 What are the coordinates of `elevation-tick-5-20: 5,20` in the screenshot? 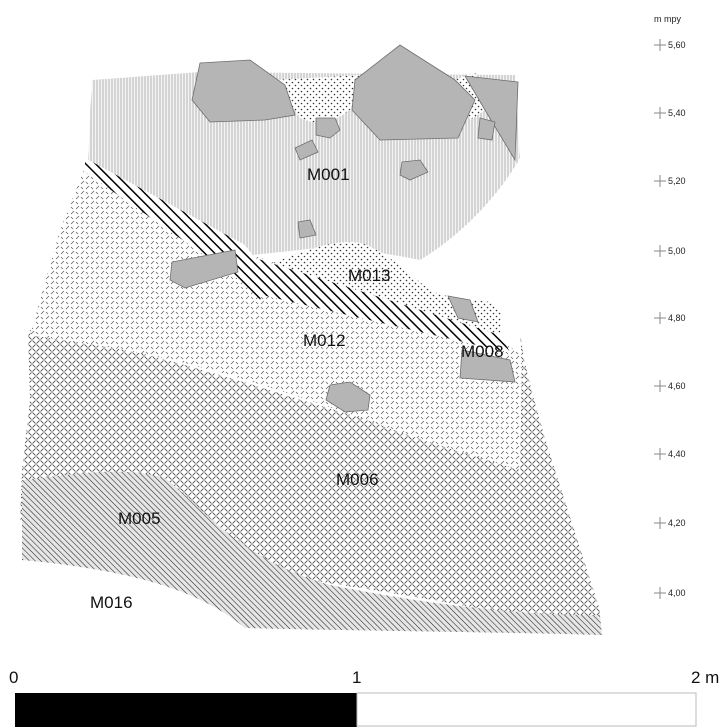 It's located at (670, 181).